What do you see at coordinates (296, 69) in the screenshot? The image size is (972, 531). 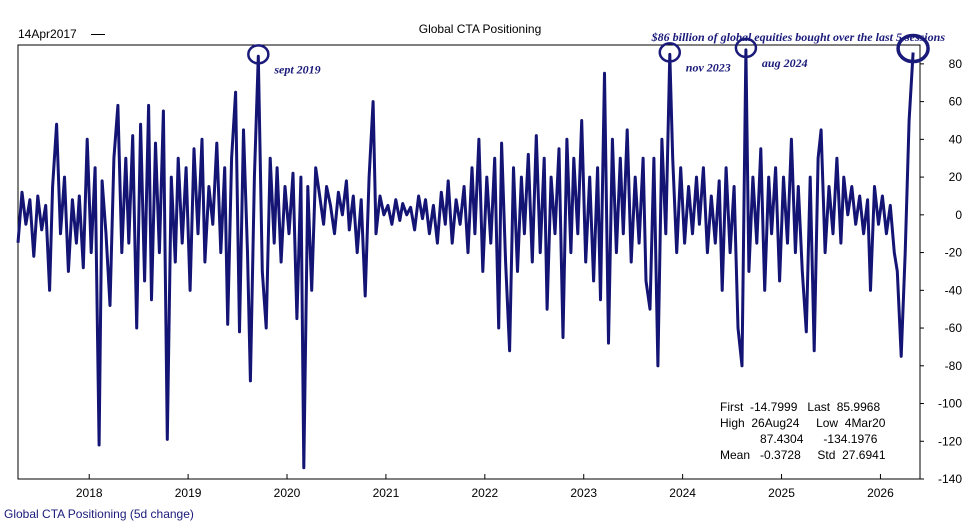 I see `annotation-label: sept 2019` at bounding box center [296, 69].